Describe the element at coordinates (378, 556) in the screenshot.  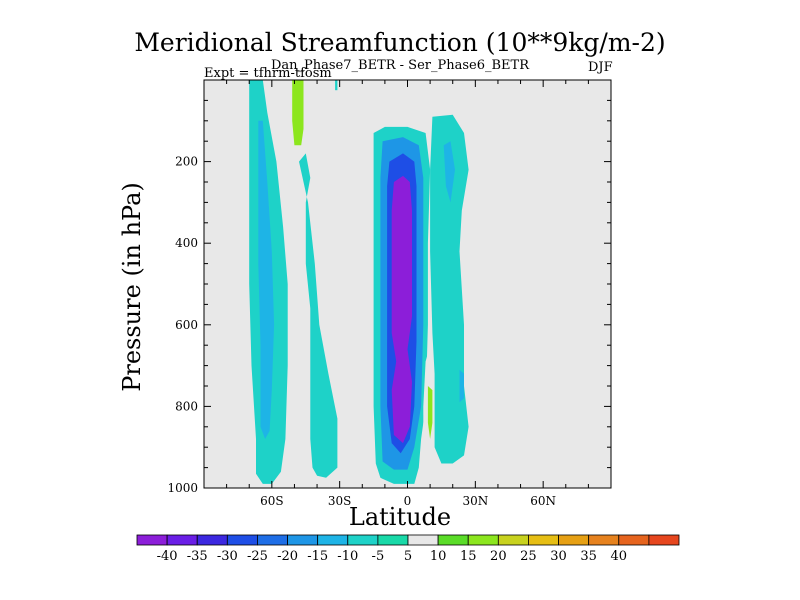
I see `colorbar-label: -5` at that location.